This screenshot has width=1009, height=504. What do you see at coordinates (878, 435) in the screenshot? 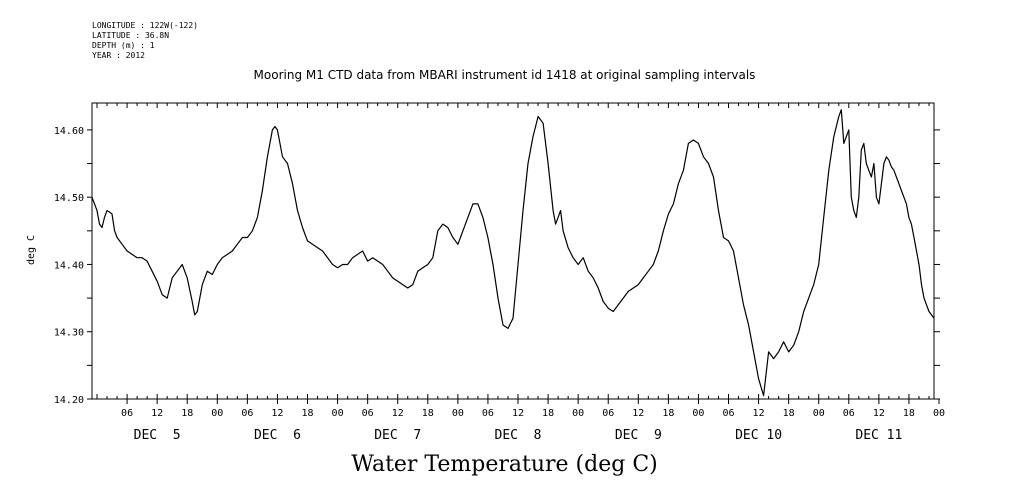
I see `x-day-label: DEC 11` at bounding box center [878, 435].